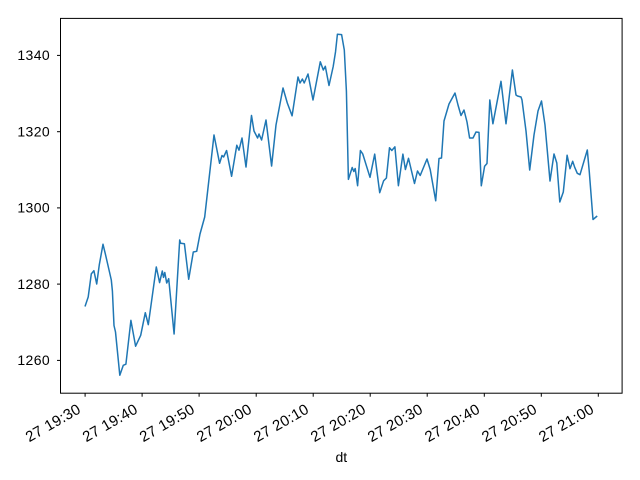 The height and width of the screenshot is (480, 640). I want to click on svg-text: 1340, so click(33, 55).